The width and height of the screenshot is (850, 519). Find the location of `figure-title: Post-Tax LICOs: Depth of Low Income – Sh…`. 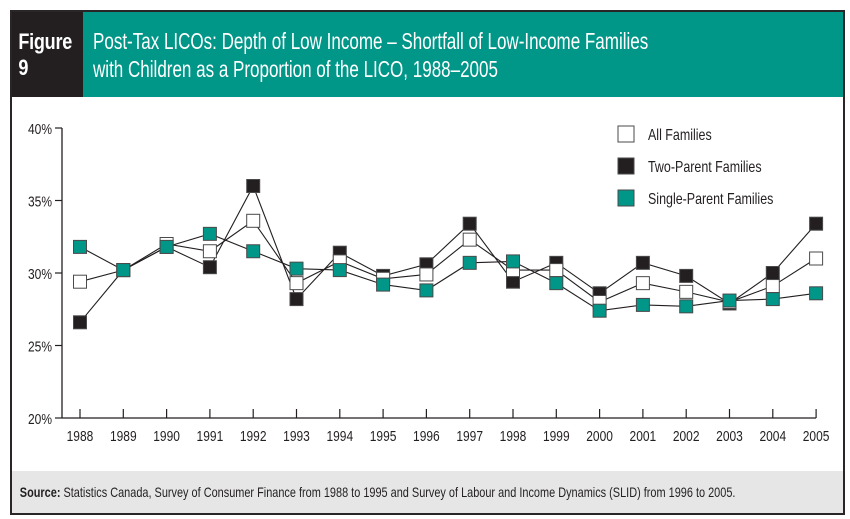

figure-title: Post-Tax LICOs: Depth of Low Income – Sh… is located at coordinates (462, 54).